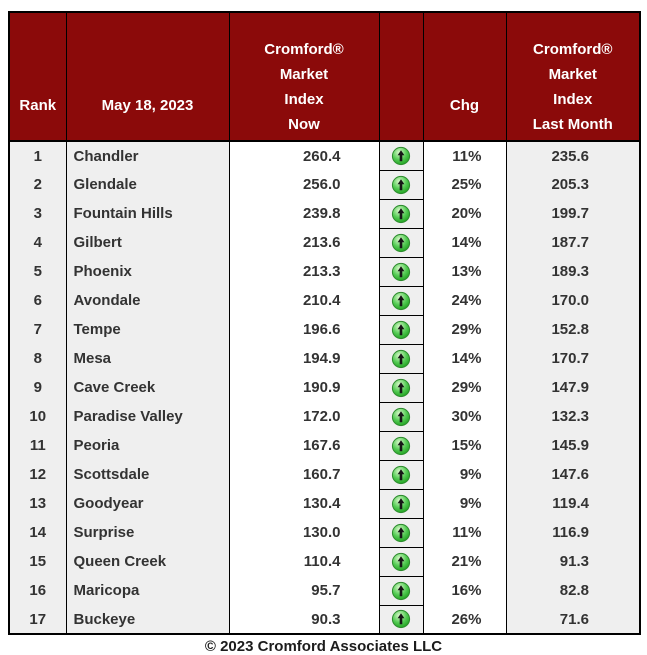  I want to click on chg-cell: 13%, so click(464, 271).